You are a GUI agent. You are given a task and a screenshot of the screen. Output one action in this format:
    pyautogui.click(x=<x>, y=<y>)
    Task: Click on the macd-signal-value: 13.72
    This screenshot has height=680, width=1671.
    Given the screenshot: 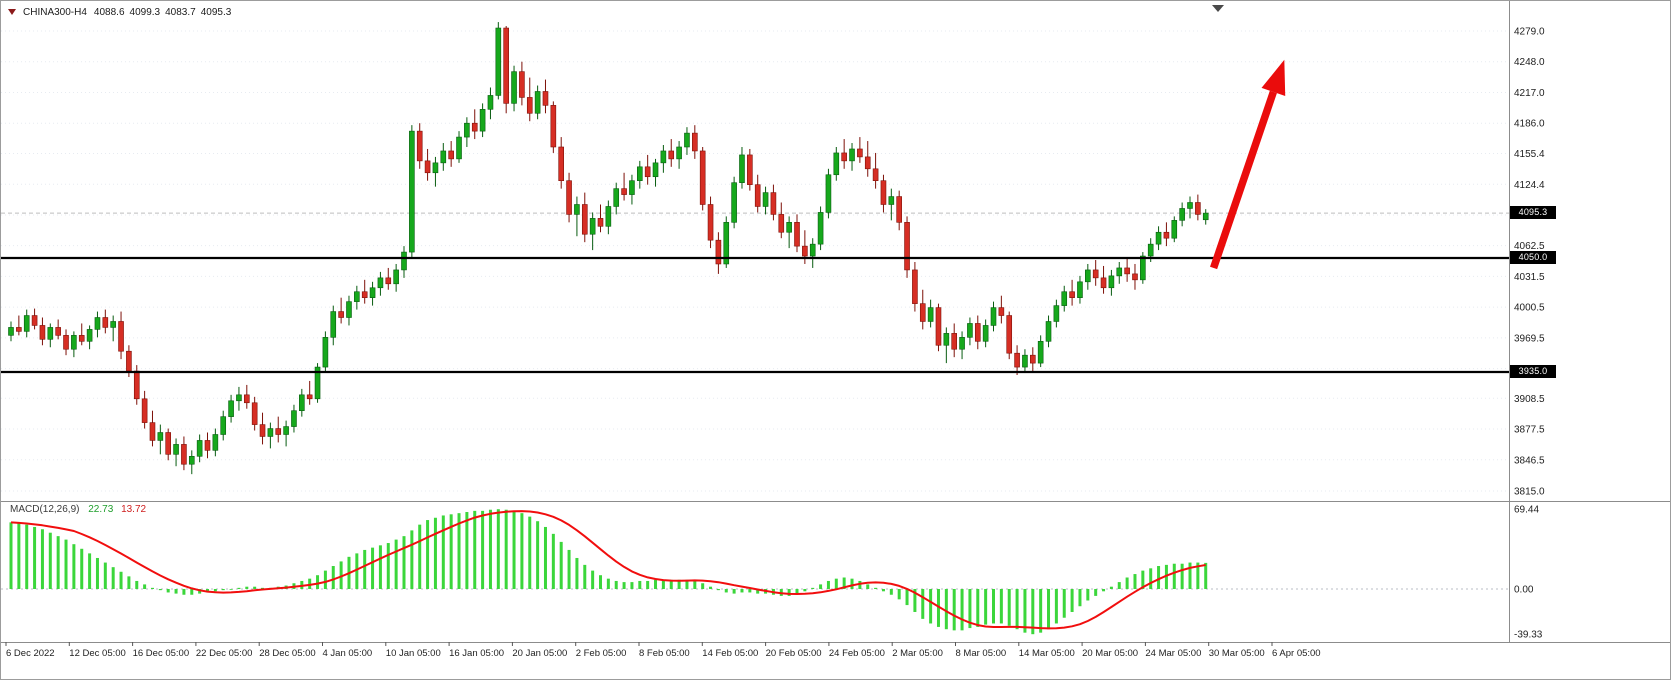 What is the action you would take?
    pyautogui.click(x=134, y=509)
    